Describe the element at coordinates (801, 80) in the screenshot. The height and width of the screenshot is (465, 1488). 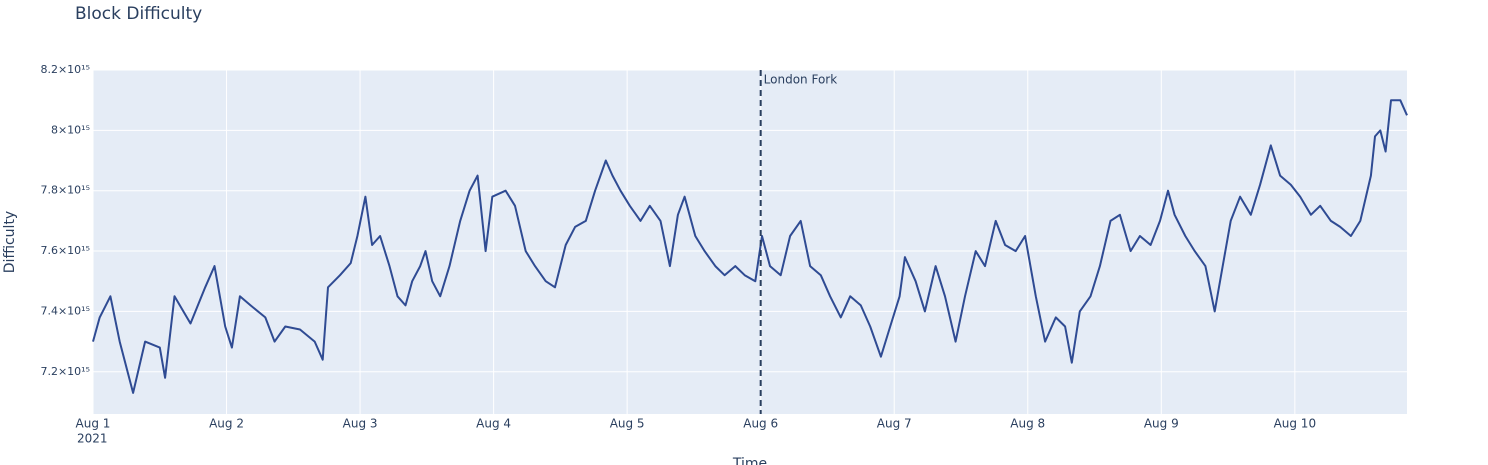
I see `vline-annotation: London Fork` at that location.